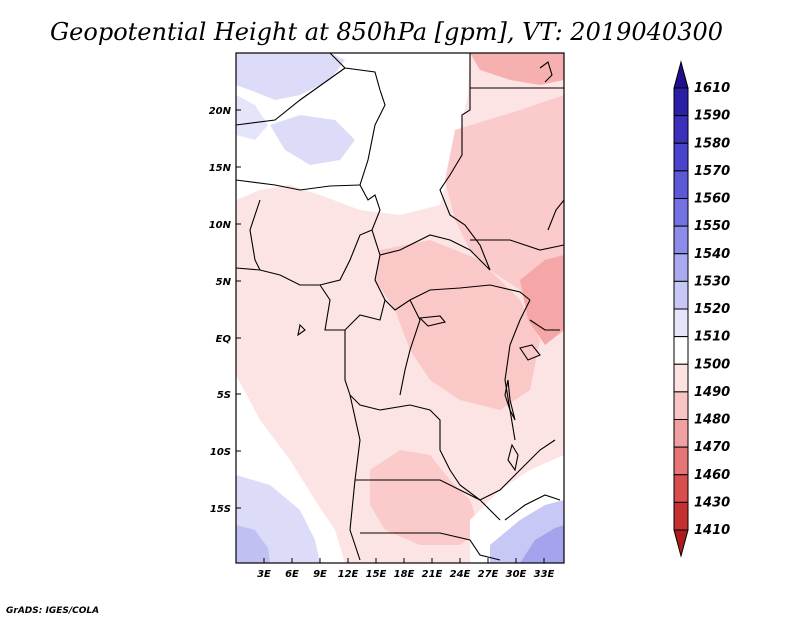 Image resolution: width=800 pixels, height=618 pixels. Describe the element at coordinates (220, 225) in the screenshot. I see `lat-tick-label: 10N` at that location.